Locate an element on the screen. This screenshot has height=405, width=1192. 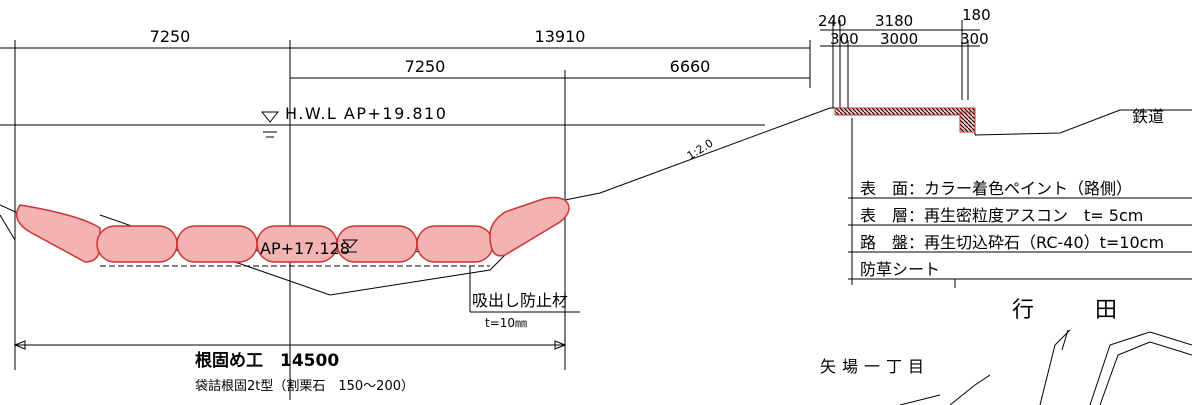
hwl-label: H.W.L AP+19.810 is located at coordinates (366, 113).